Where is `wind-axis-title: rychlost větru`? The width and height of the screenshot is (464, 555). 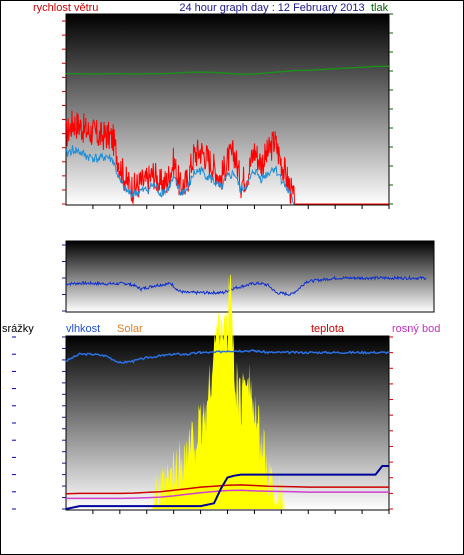
wind-axis-title: rychlost větru is located at coordinates (65, 8).